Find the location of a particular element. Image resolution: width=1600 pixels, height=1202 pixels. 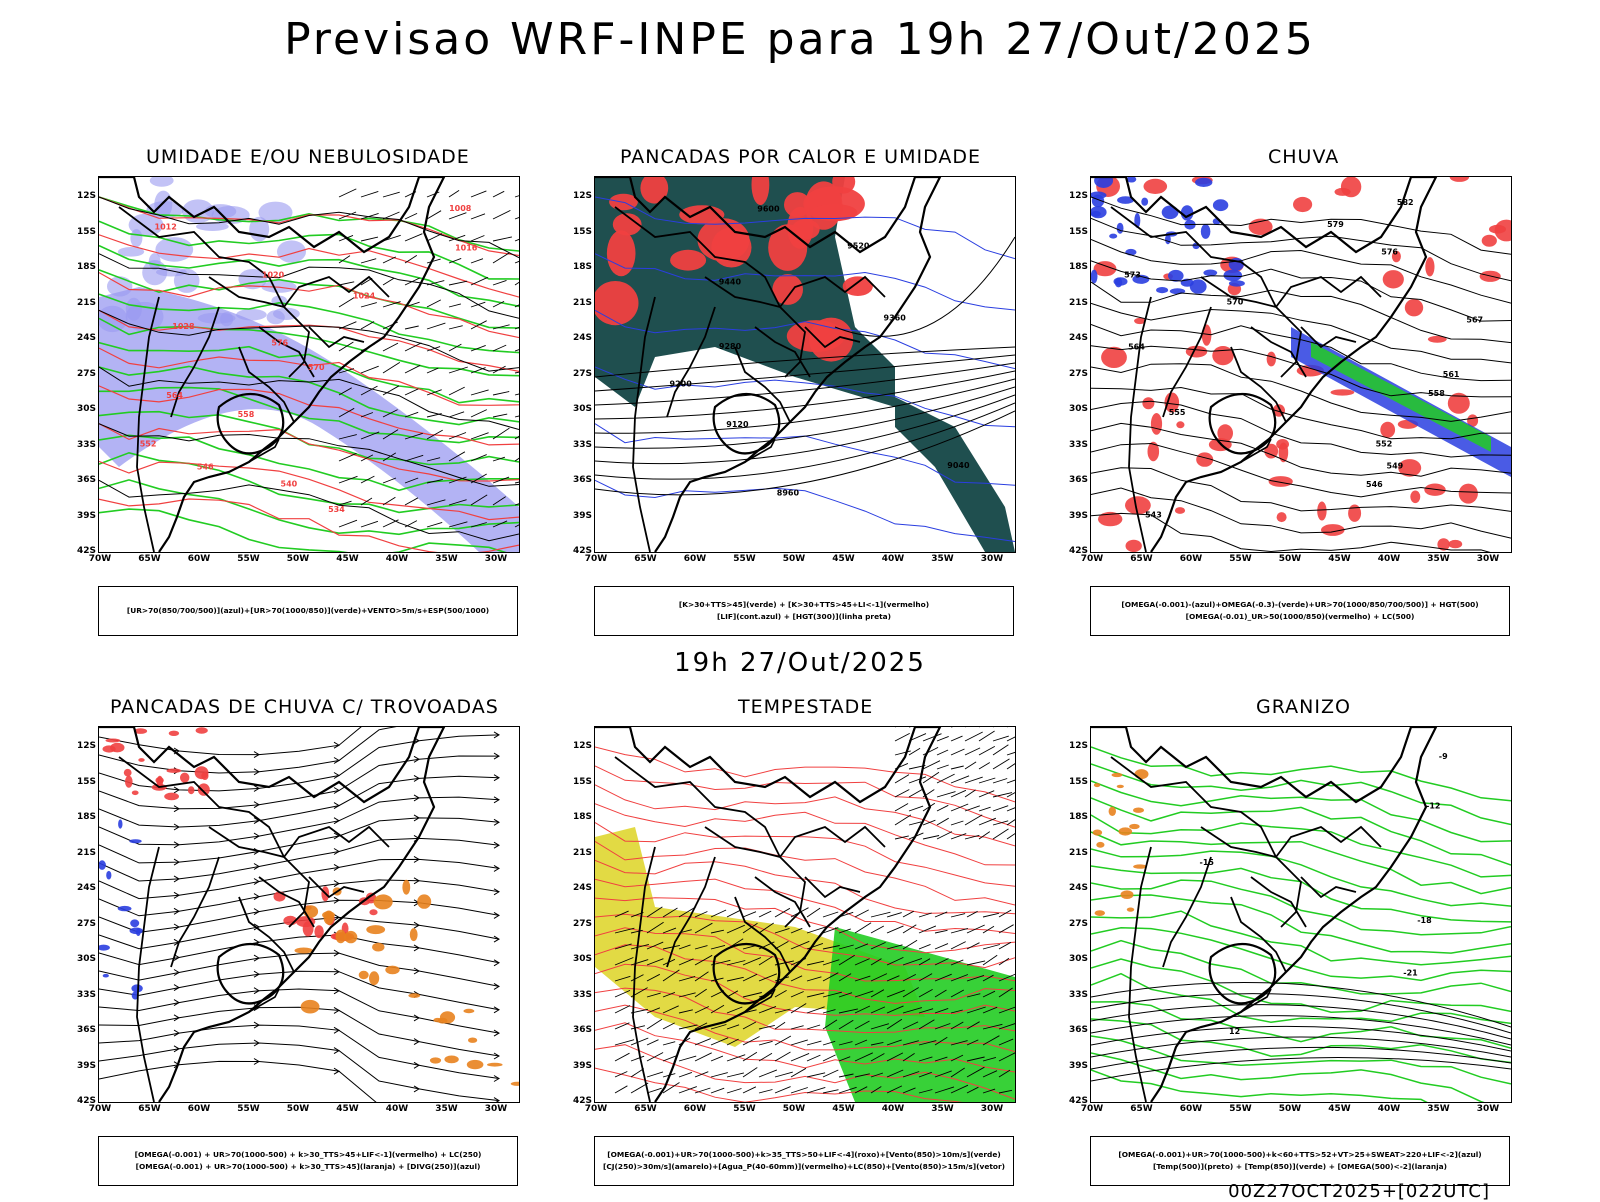

map-area: -9 -12 -15 -18 -21 12 is located at coordinates (1301, 914).